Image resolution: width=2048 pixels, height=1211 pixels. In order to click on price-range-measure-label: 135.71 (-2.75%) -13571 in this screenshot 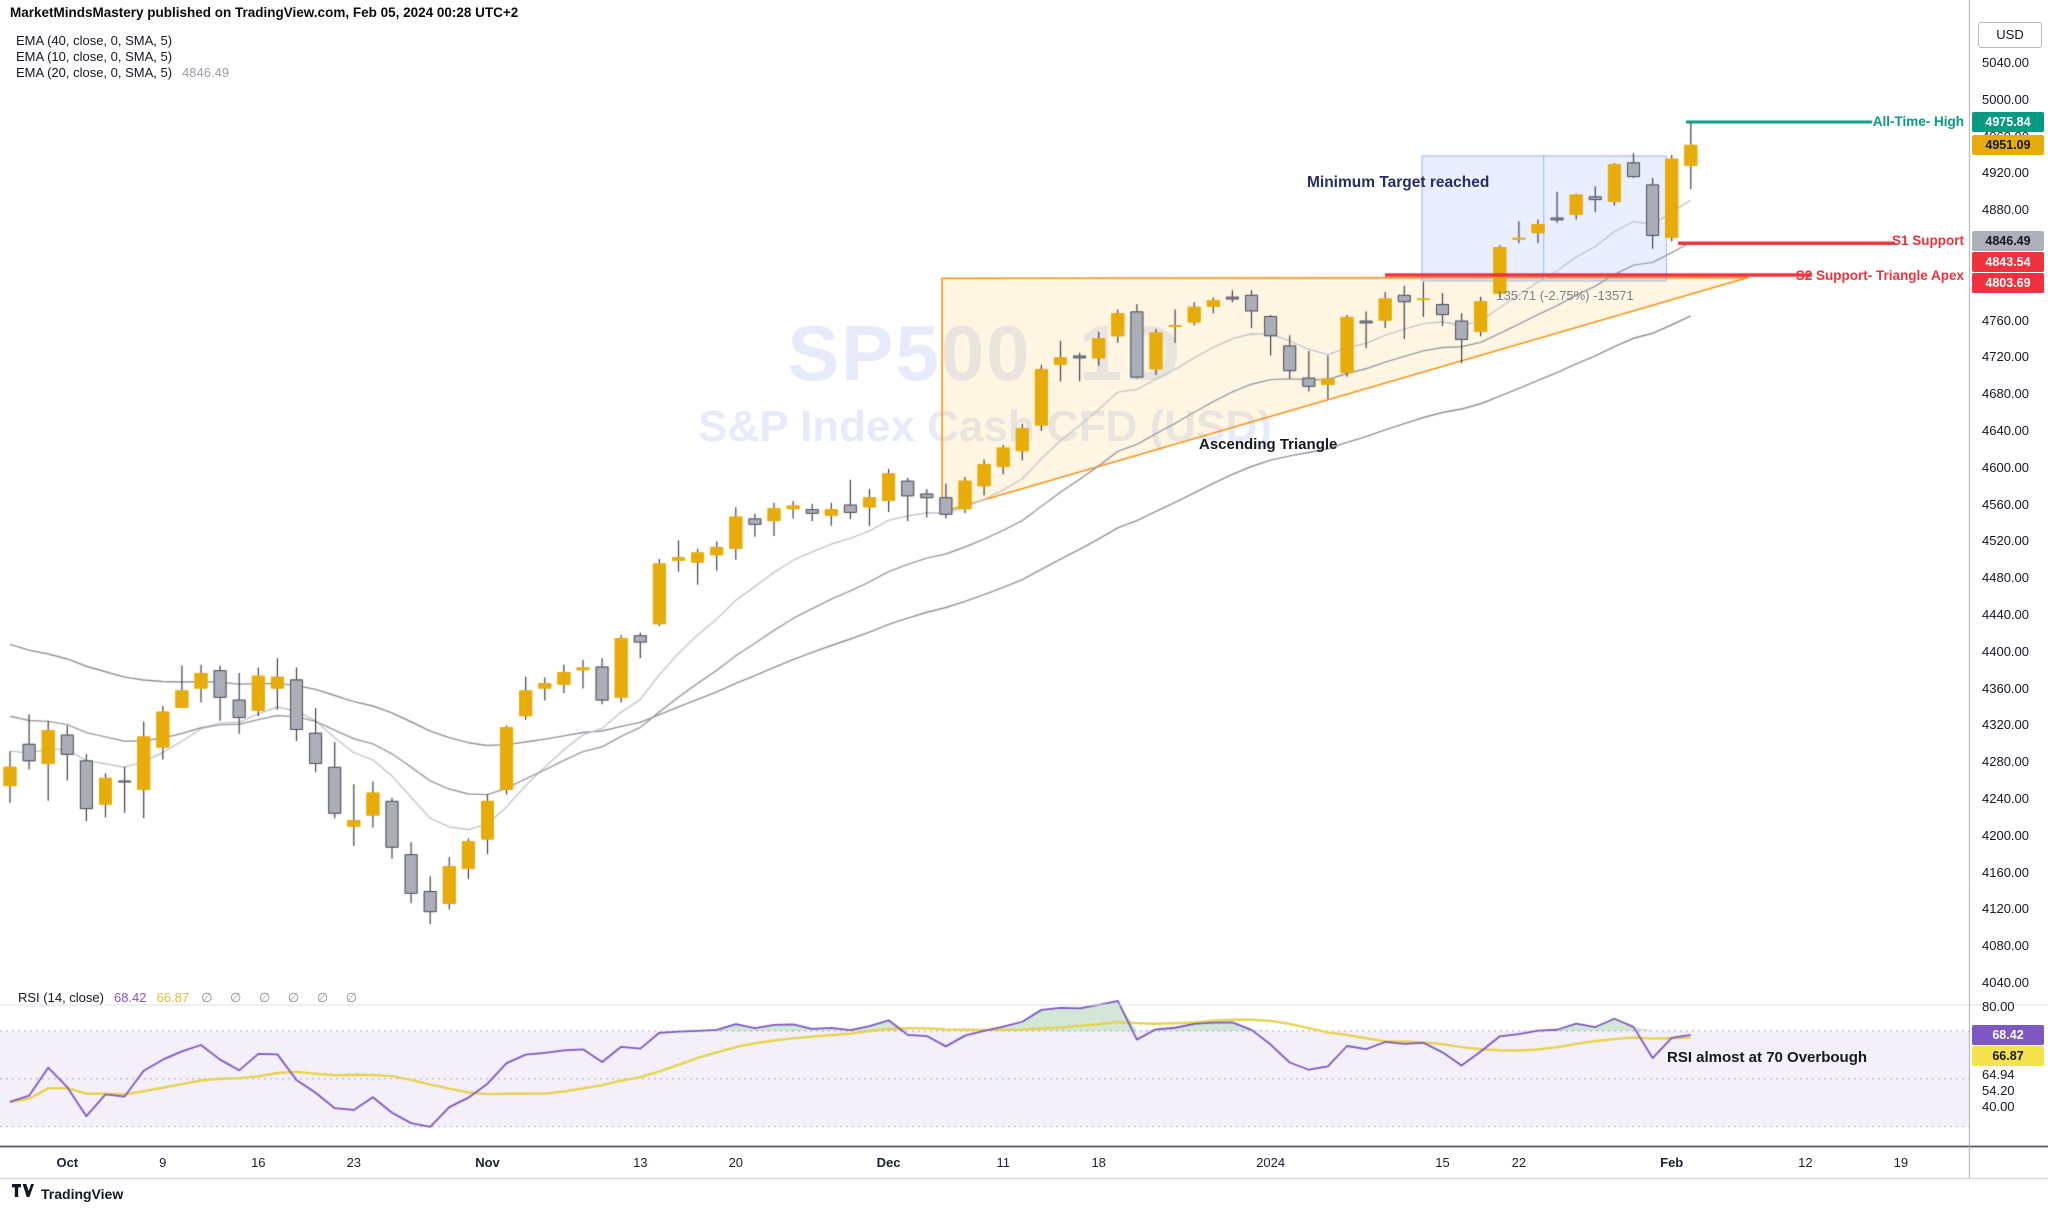, I will do `click(1565, 295)`.